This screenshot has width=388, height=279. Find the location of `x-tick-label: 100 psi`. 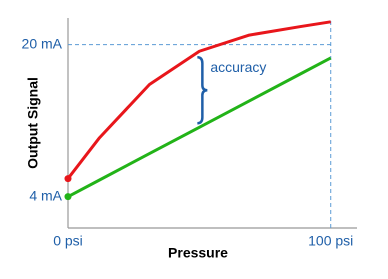

x-tick-label: 100 psi is located at coordinates (330, 241).